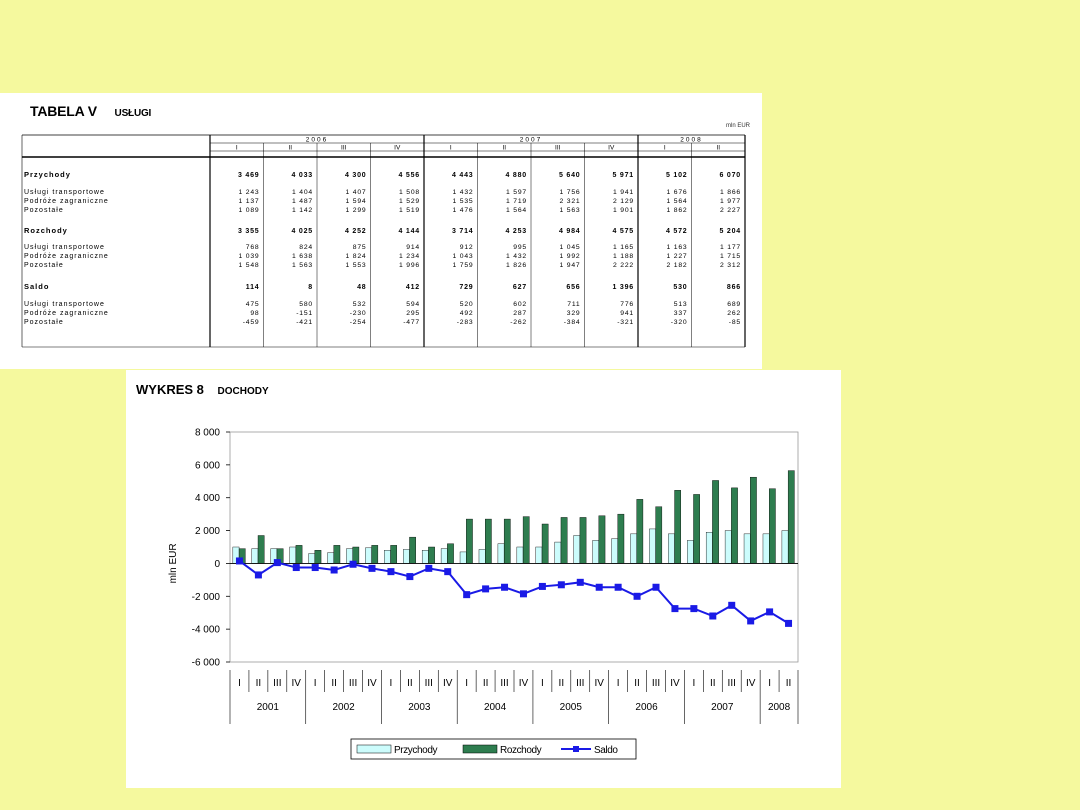  What do you see at coordinates (409, 265) in the screenshot?
I see `table-cell: 1 996` at bounding box center [409, 265].